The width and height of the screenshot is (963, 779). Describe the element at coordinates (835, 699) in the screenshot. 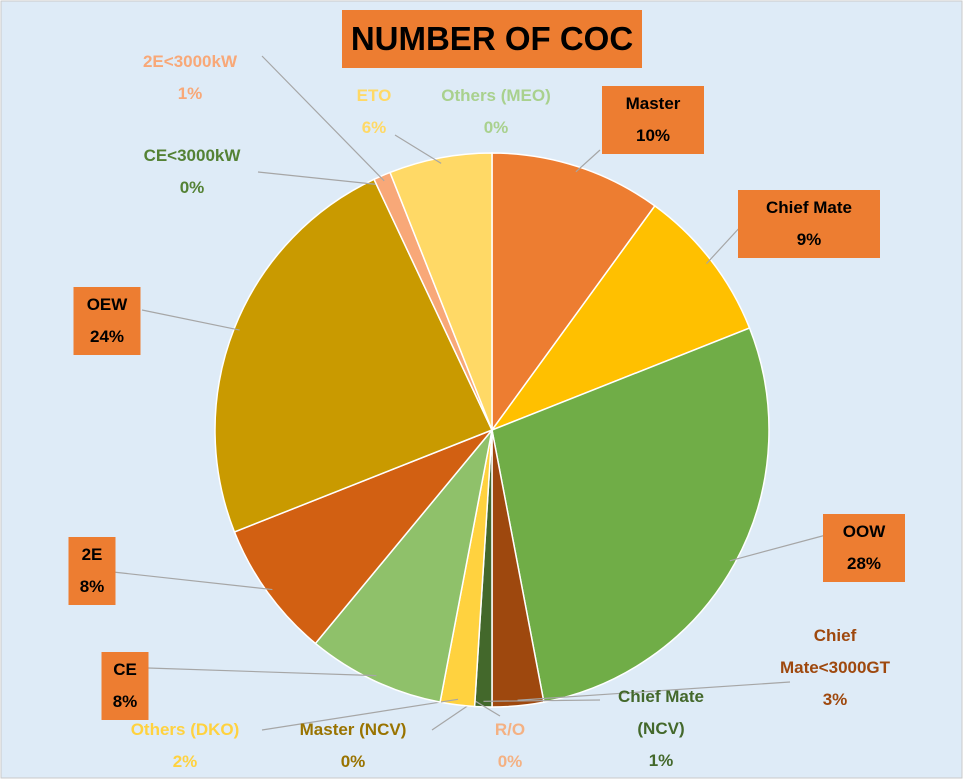

I see `value-label: 3%` at that location.